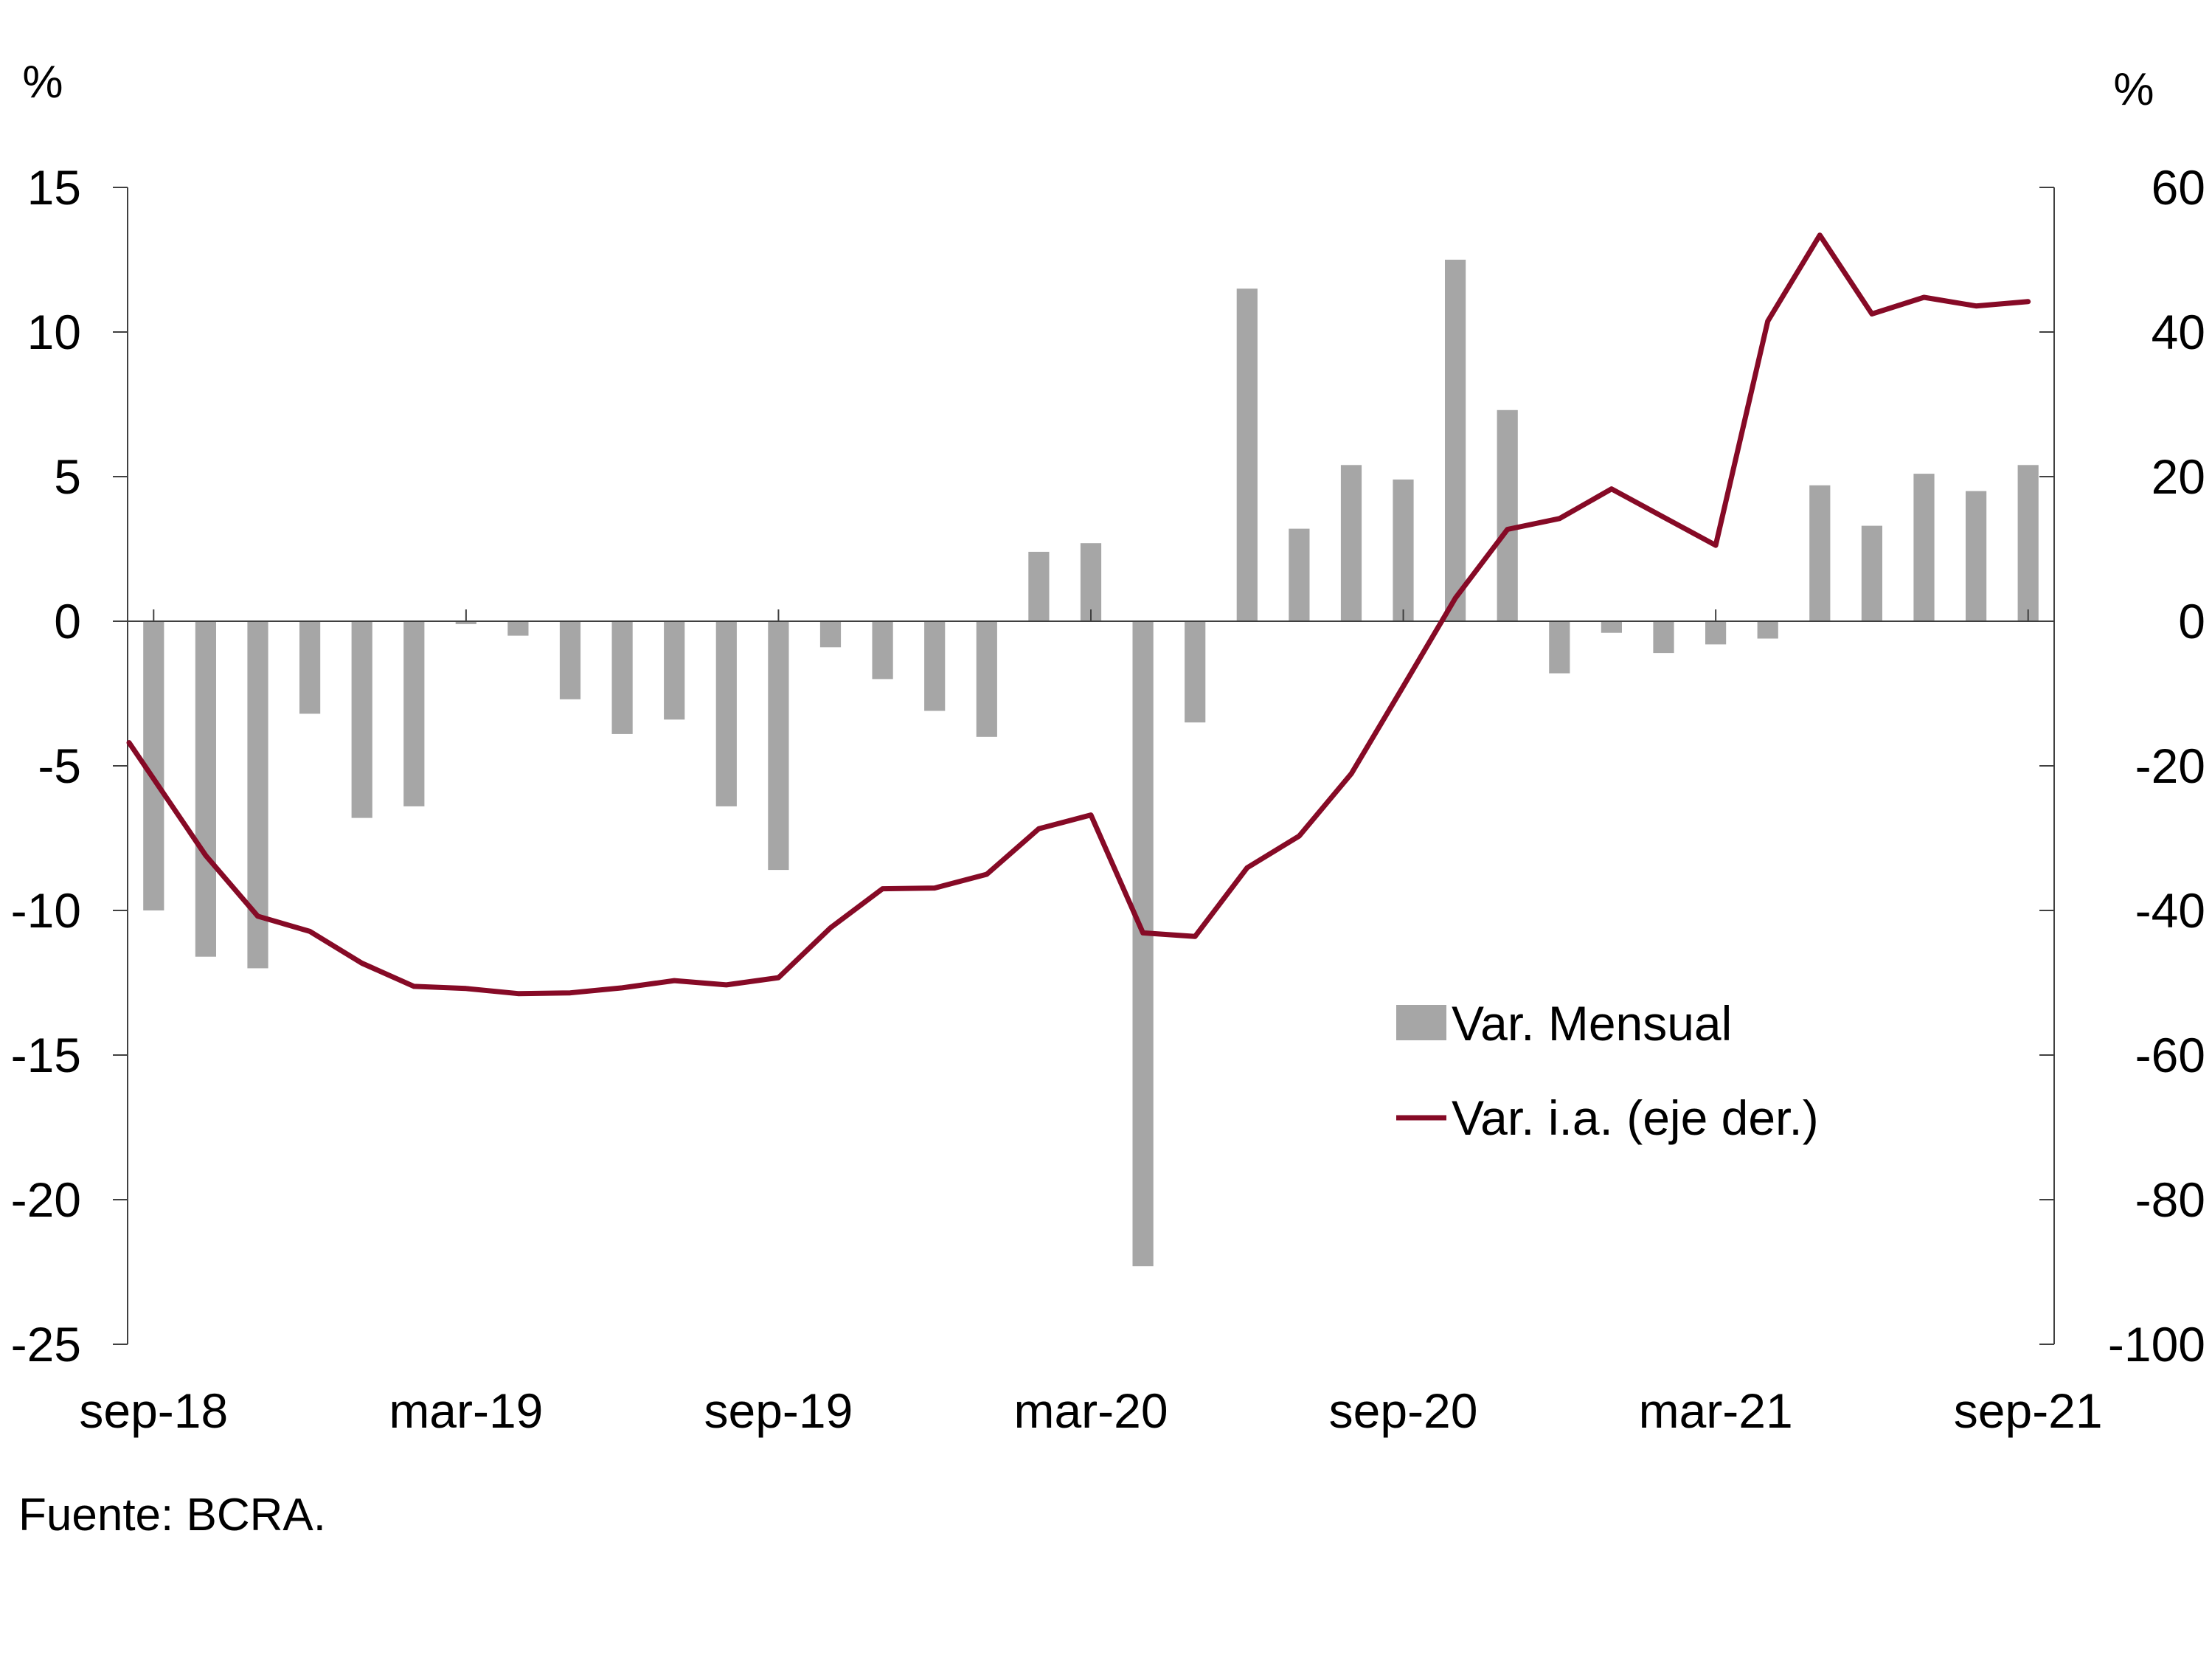 The height and width of the screenshot is (1663, 2212). I want to click on right-tick-label: -100, so click(2157, 1344).